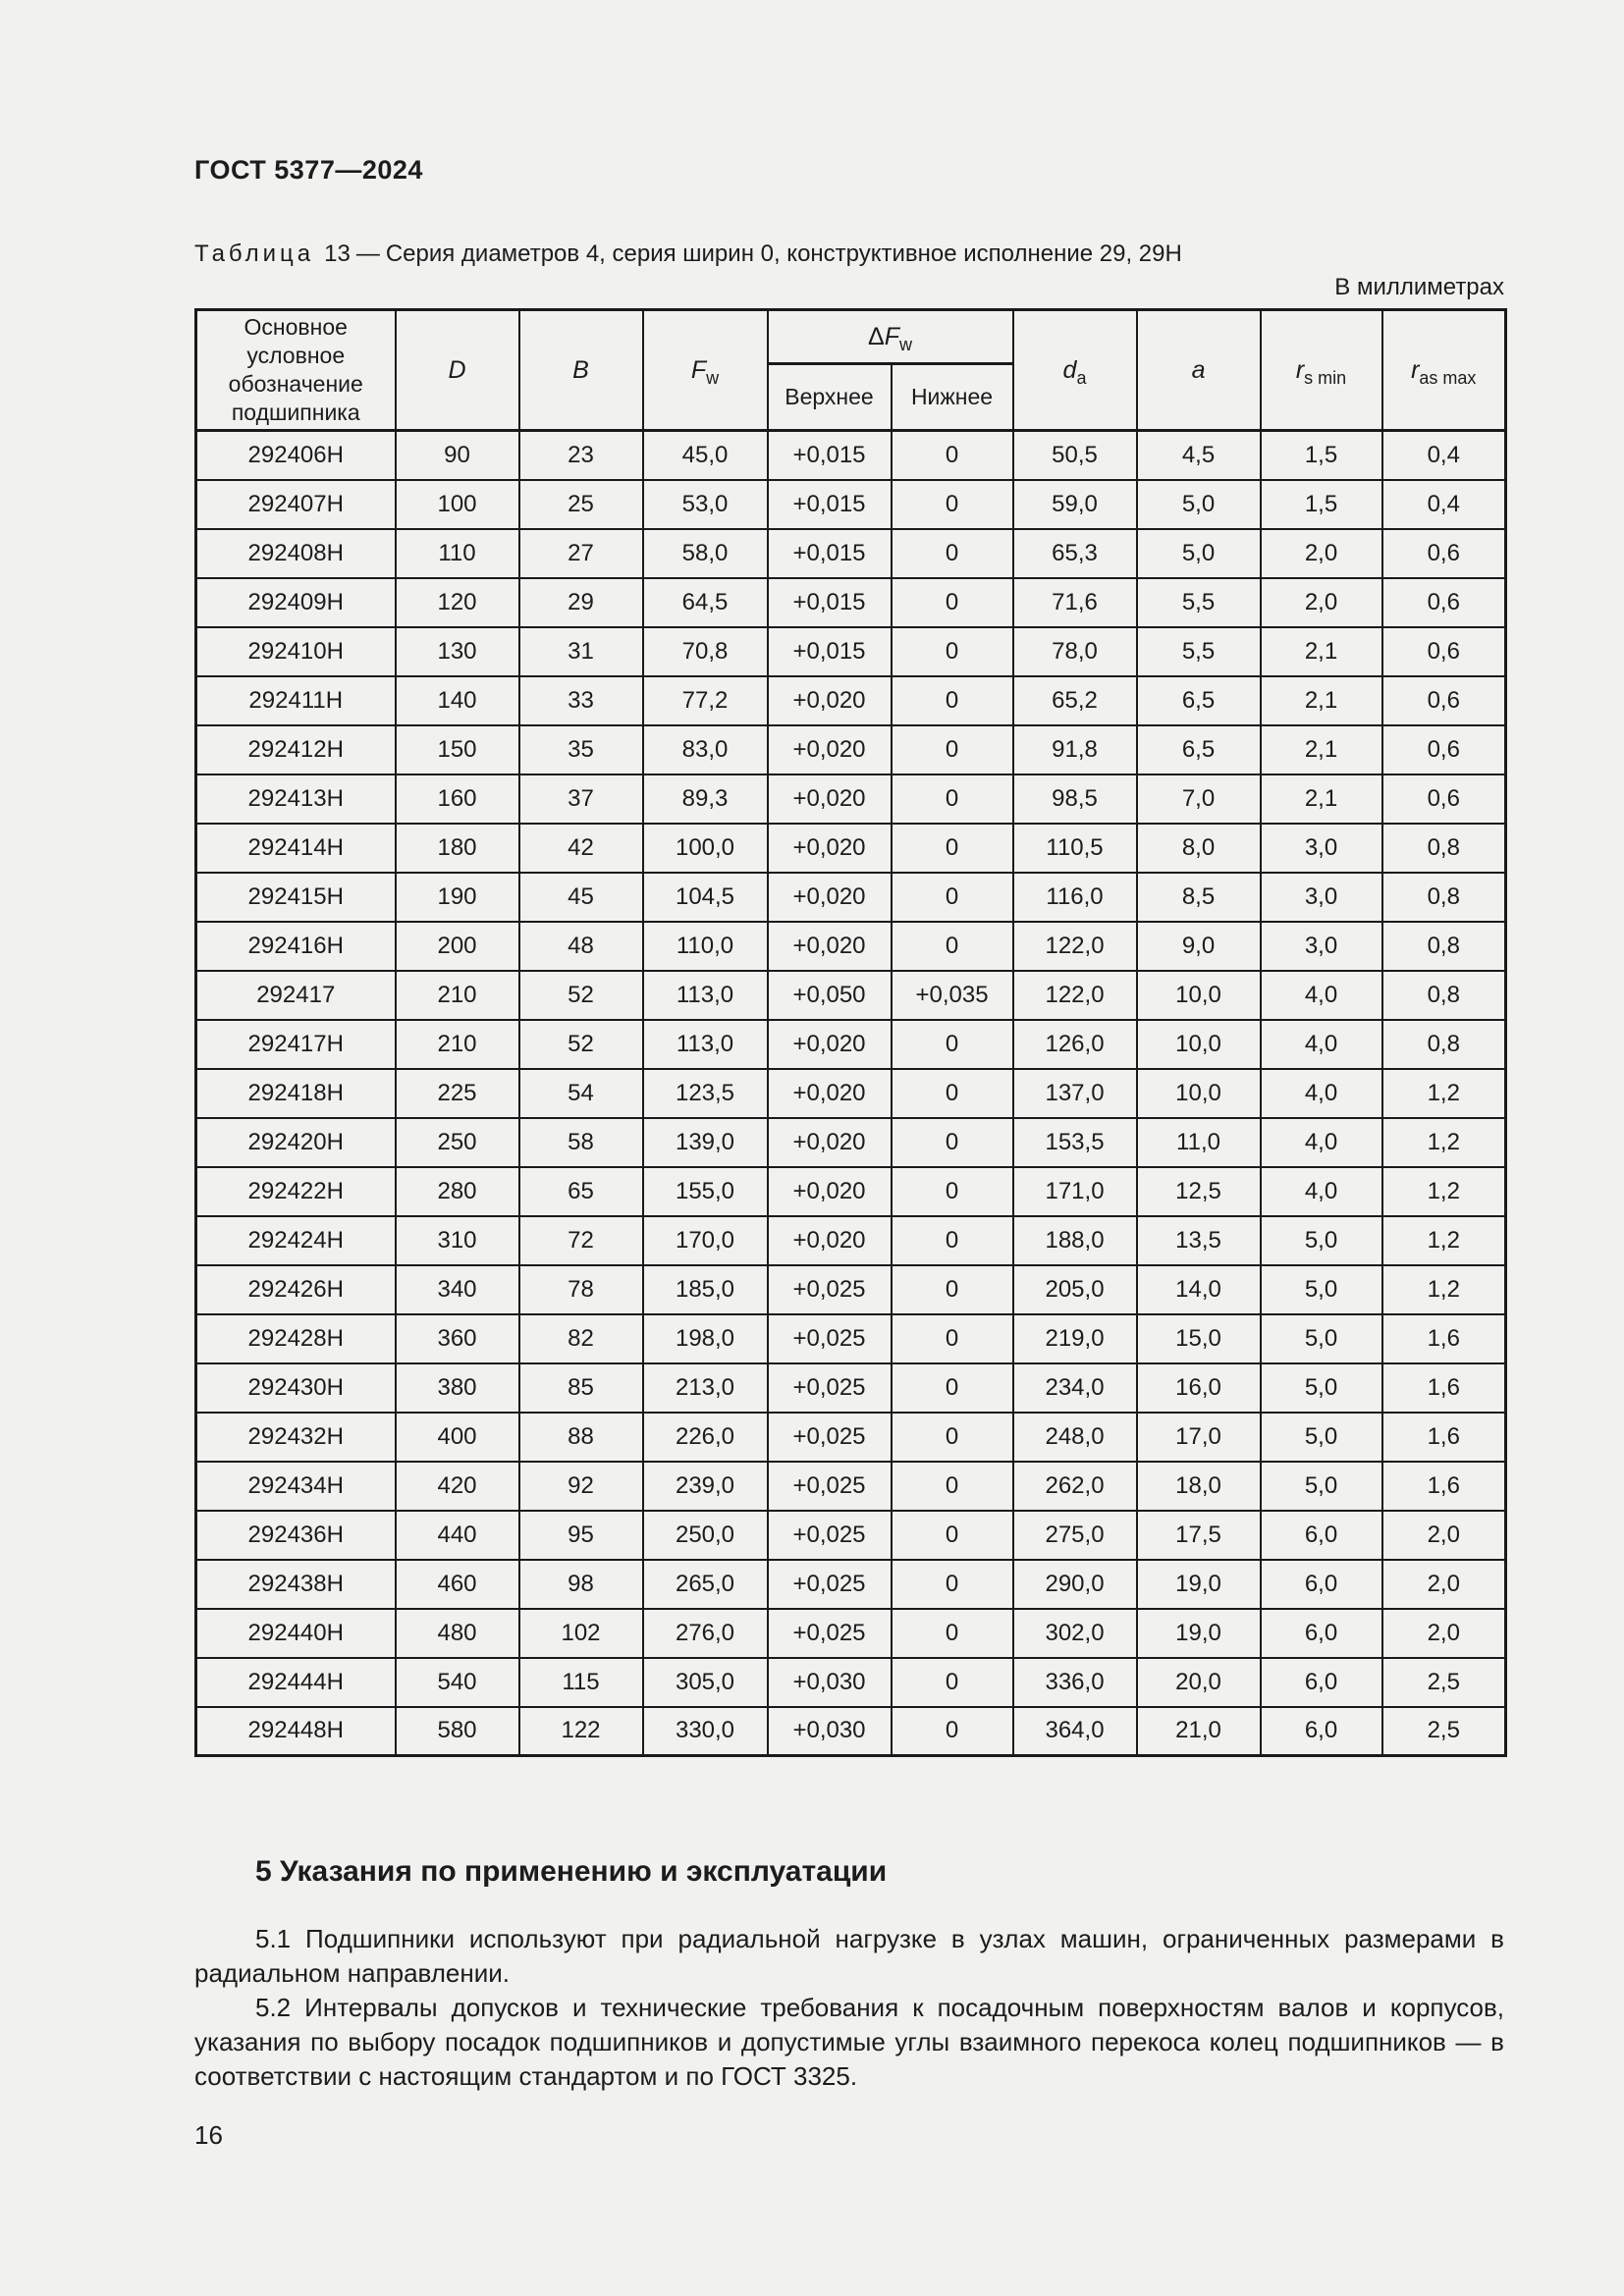 The width and height of the screenshot is (1624, 2296). I want to click on cell-da: 336,0, so click(1074, 1682).